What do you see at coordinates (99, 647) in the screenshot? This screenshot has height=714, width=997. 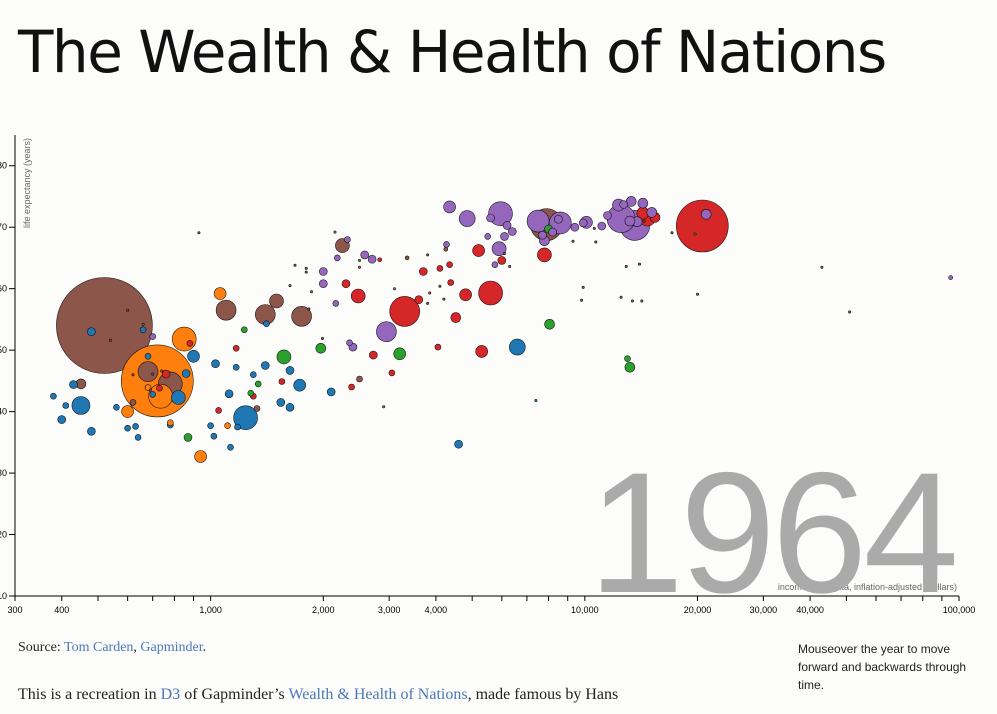 I see `tom-carden-link: Tom Carden` at bounding box center [99, 647].